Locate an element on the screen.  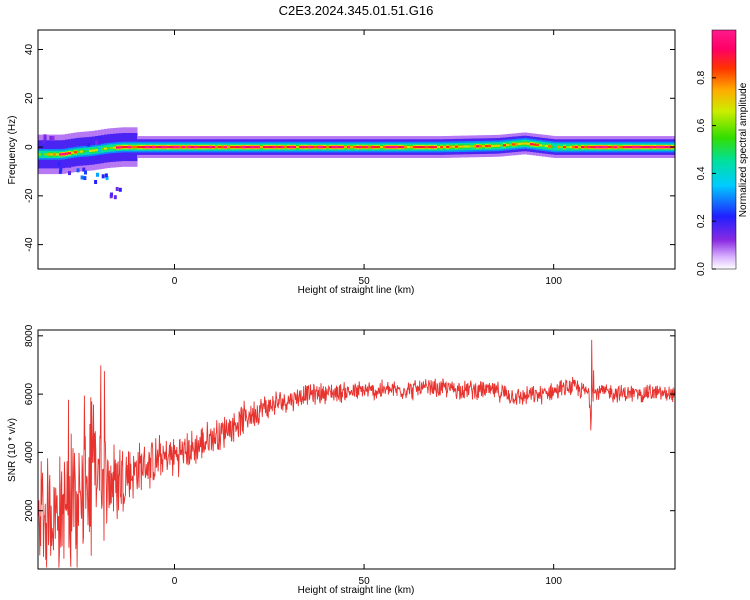
snr-xlabel: Height of straight line (km) is located at coordinates (356, 590).